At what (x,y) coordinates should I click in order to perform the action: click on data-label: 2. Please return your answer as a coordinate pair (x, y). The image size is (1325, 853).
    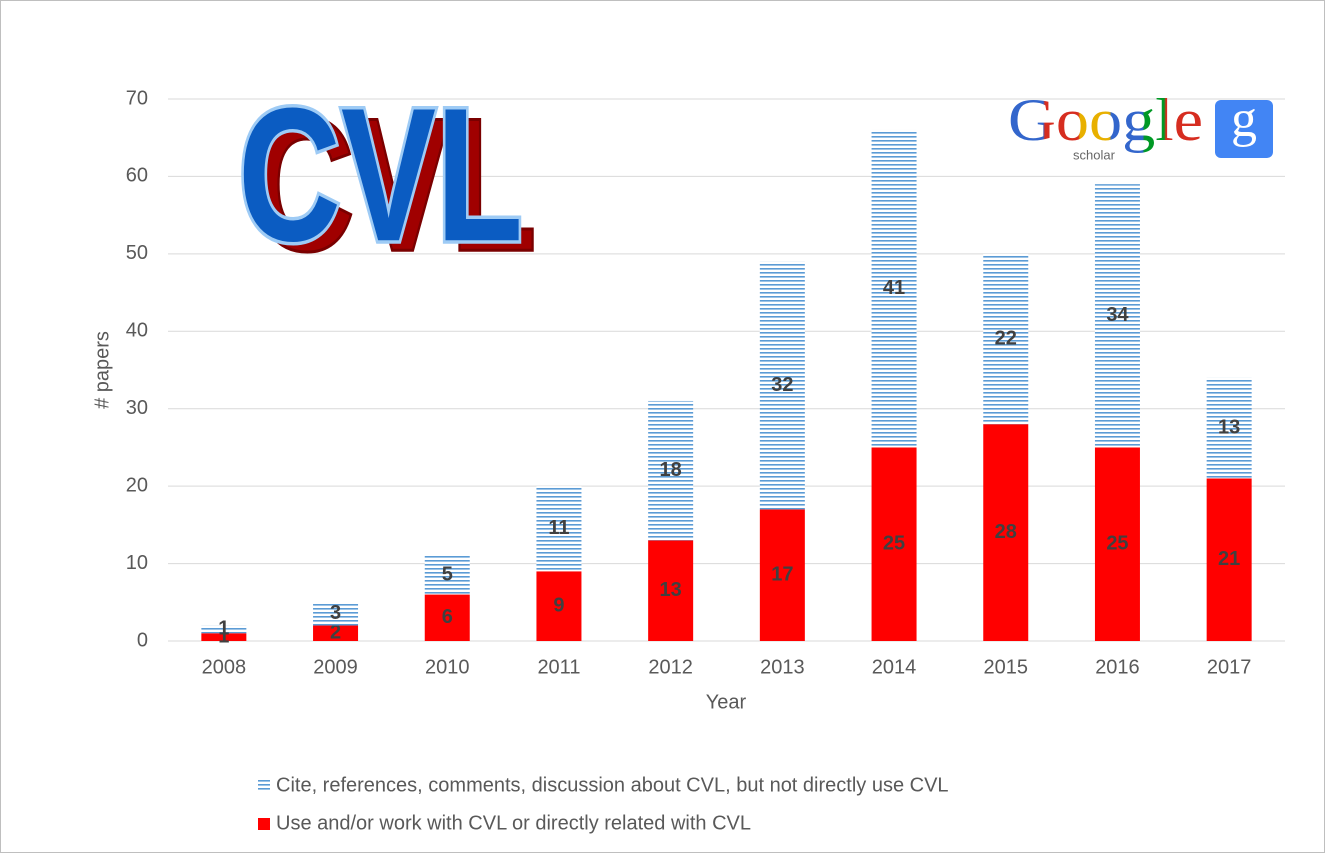
    Looking at the image, I should click on (335, 633).